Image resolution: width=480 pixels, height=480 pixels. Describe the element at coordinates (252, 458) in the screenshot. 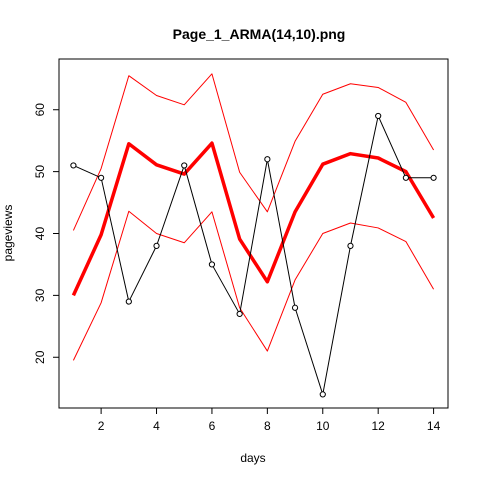

I see `x-axis-label: days` at that location.